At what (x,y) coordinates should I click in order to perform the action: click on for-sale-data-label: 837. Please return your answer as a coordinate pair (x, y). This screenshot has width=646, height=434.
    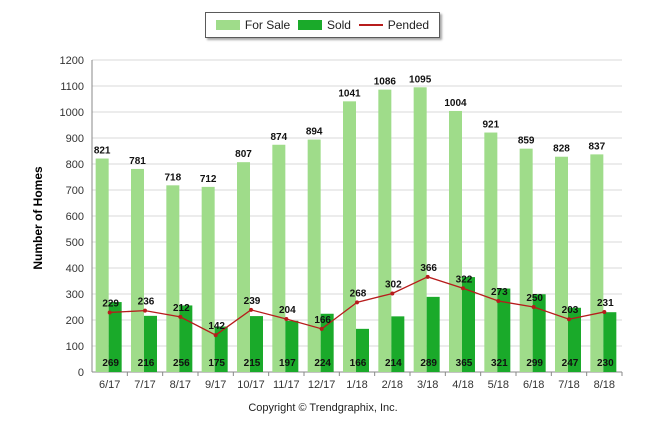
    Looking at the image, I should click on (596, 146).